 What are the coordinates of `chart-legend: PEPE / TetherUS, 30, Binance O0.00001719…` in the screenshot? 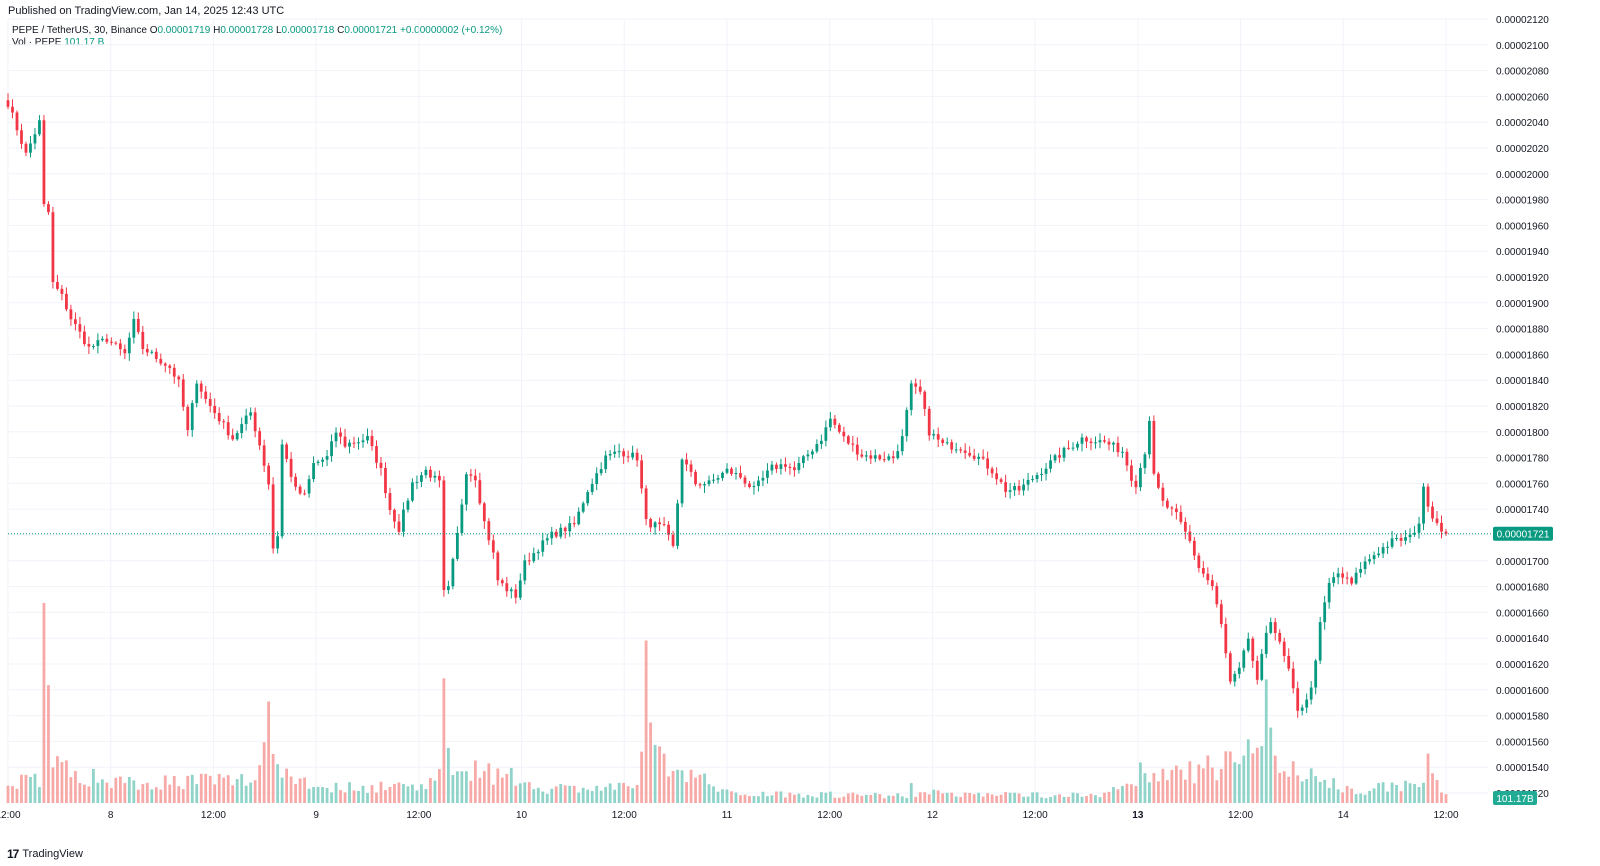 It's located at (257, 37).